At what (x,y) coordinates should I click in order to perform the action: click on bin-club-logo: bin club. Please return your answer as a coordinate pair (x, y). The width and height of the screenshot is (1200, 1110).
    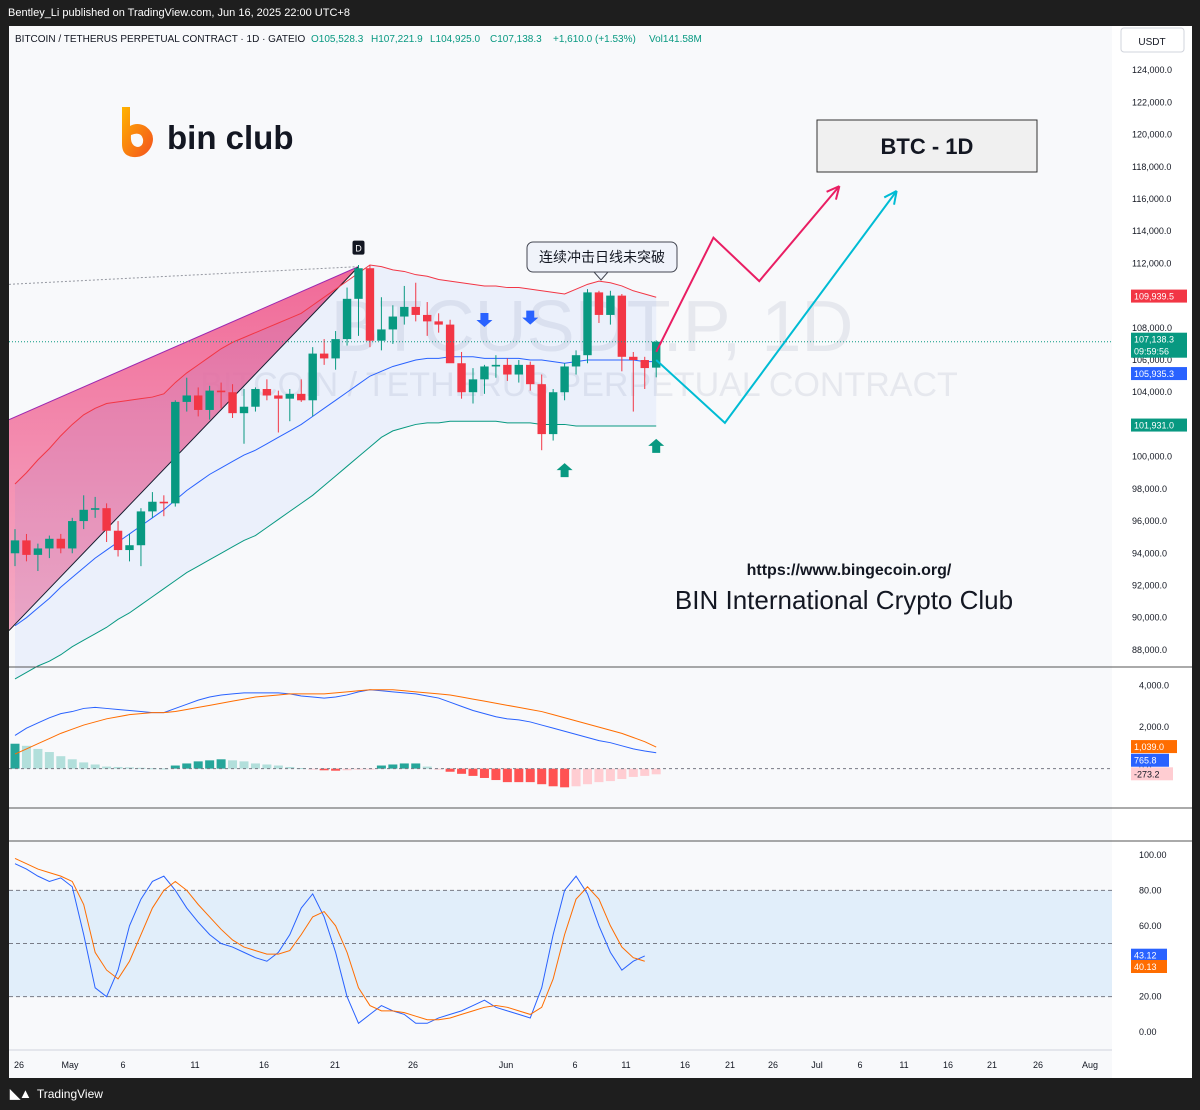
    Looking at the image, I should click on (208, 132).